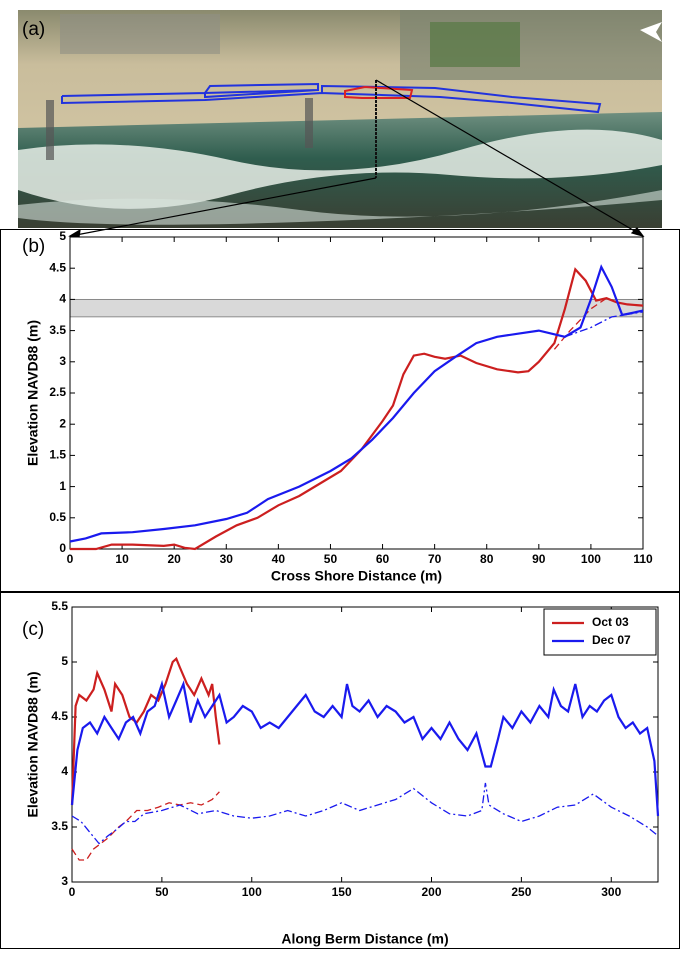 This screenshot has height=954, width=680. Describe the element at coordinates (521, 892) in the screenshot. I see `x-tick-label: 250` at that location.